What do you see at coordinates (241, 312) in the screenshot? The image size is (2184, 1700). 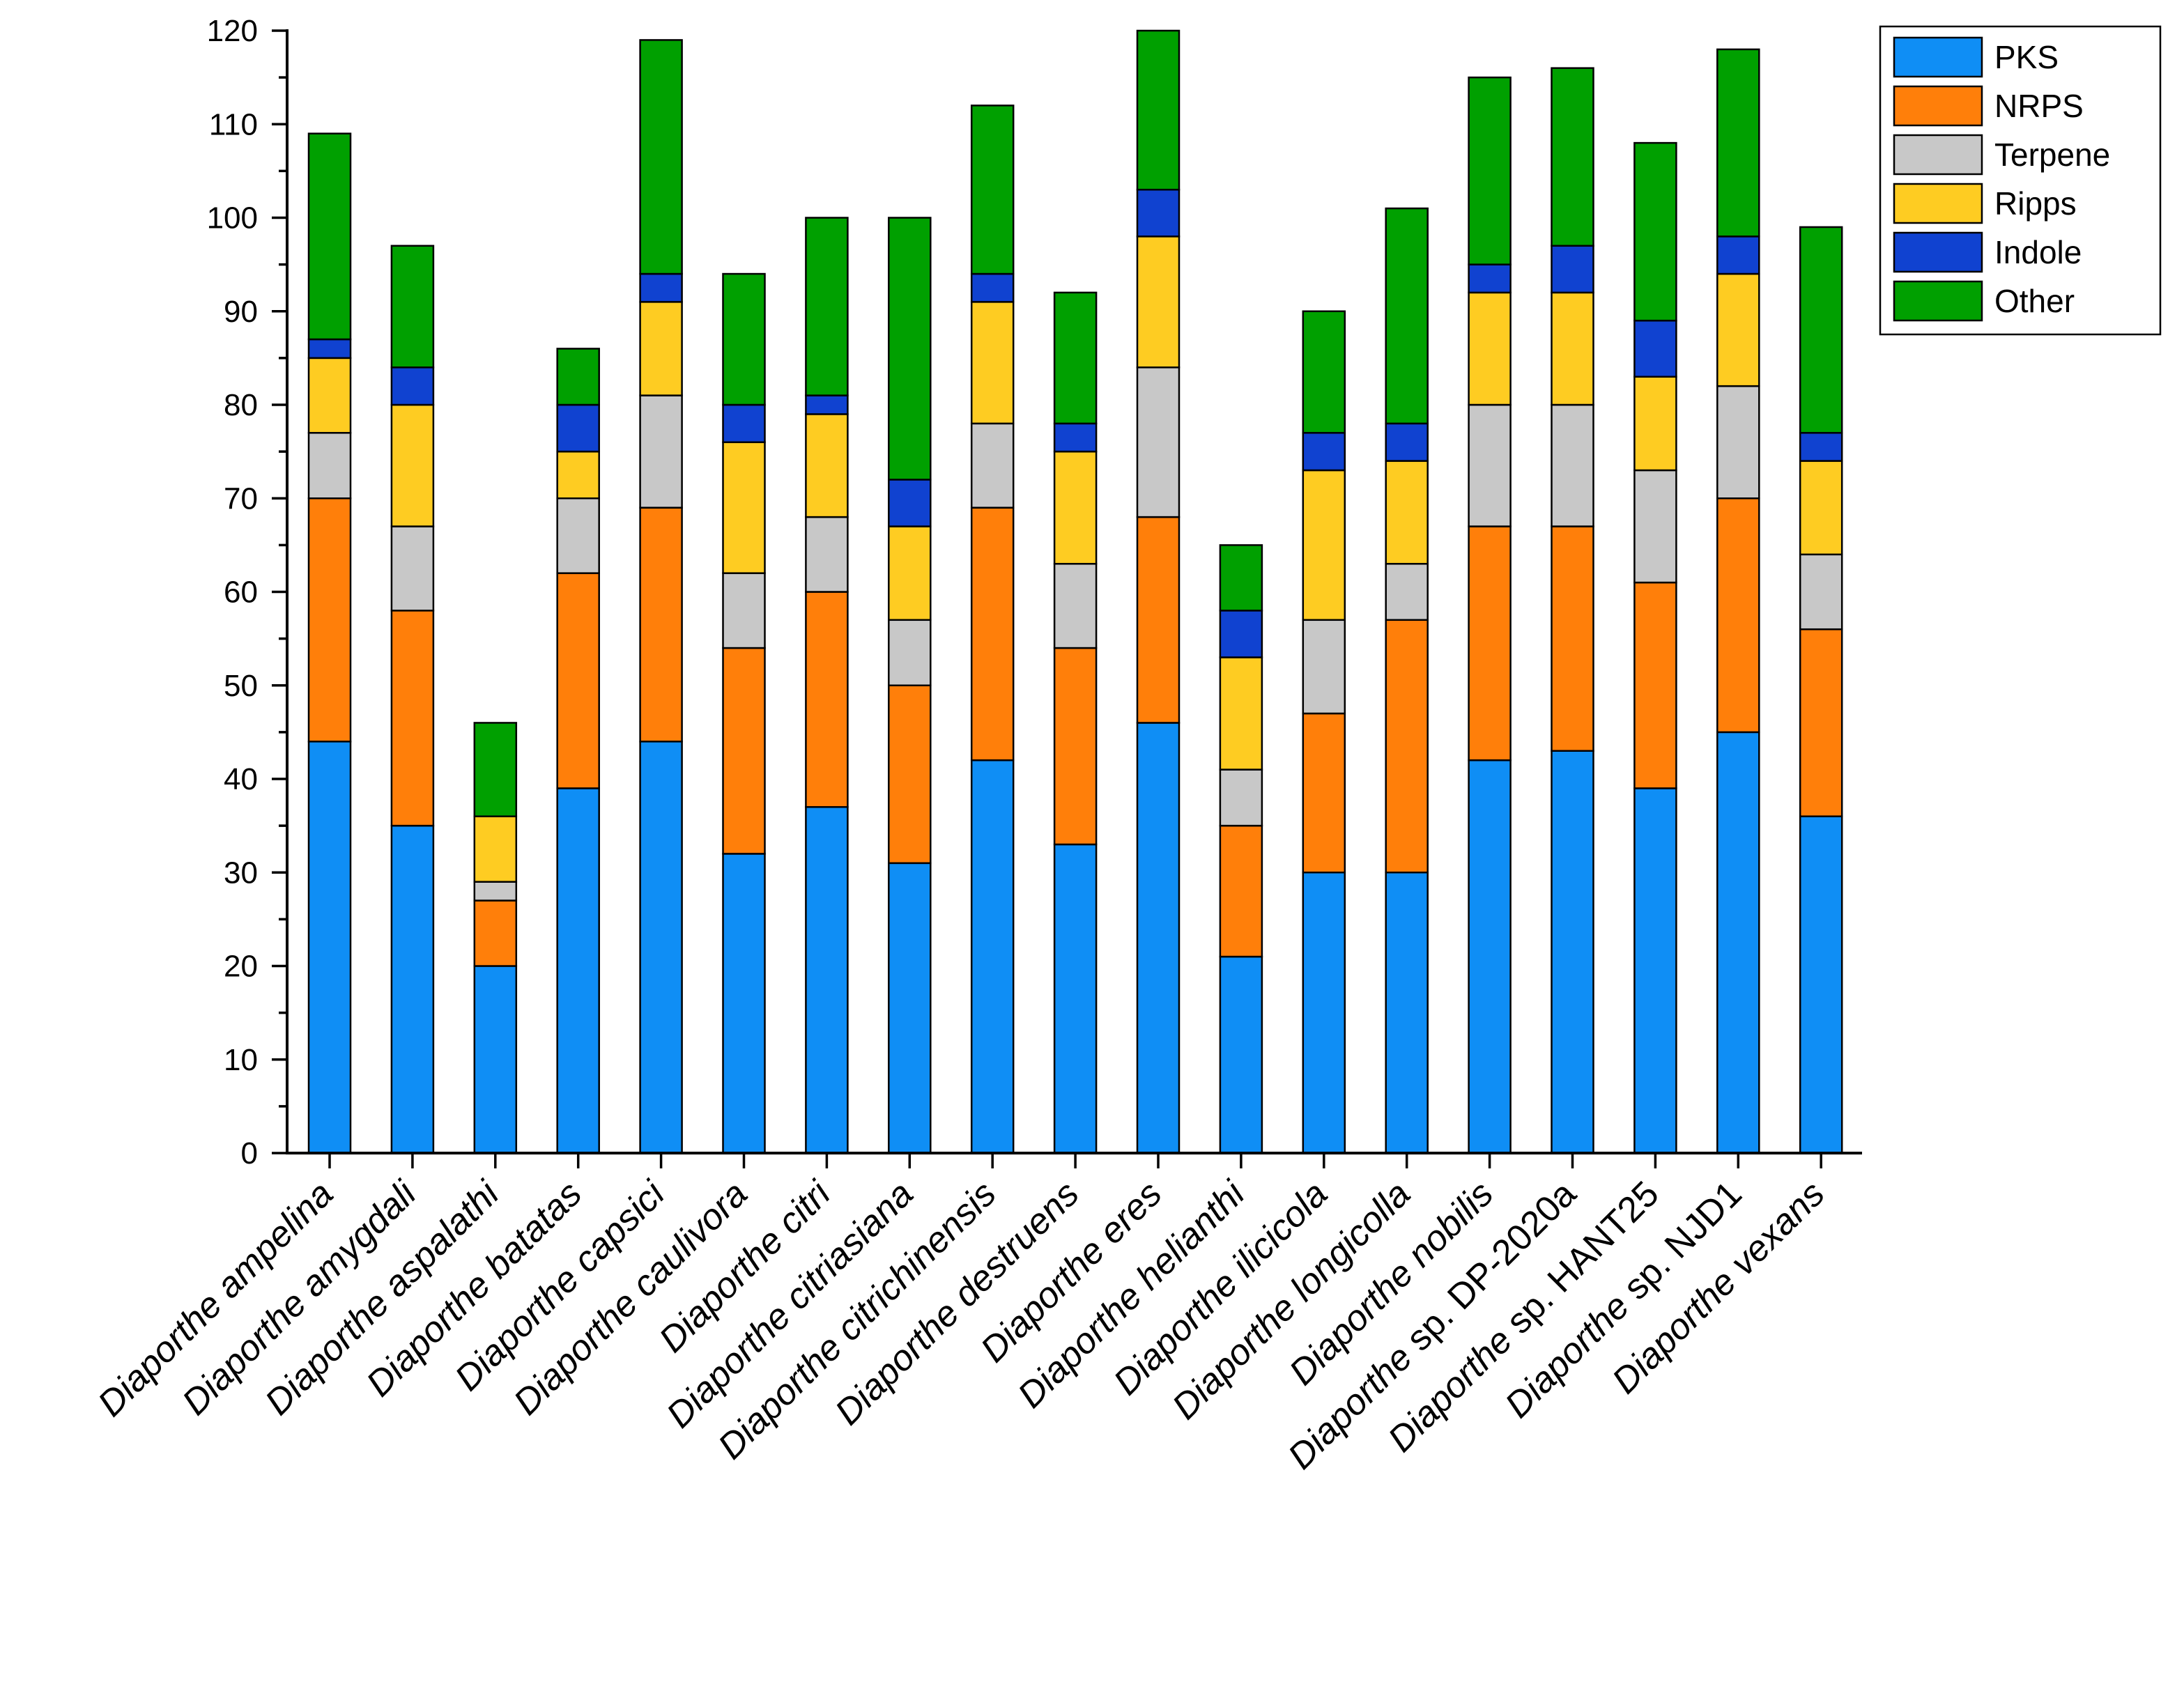 I see `y-tick-label: 90` at bounding box center [241, 312].